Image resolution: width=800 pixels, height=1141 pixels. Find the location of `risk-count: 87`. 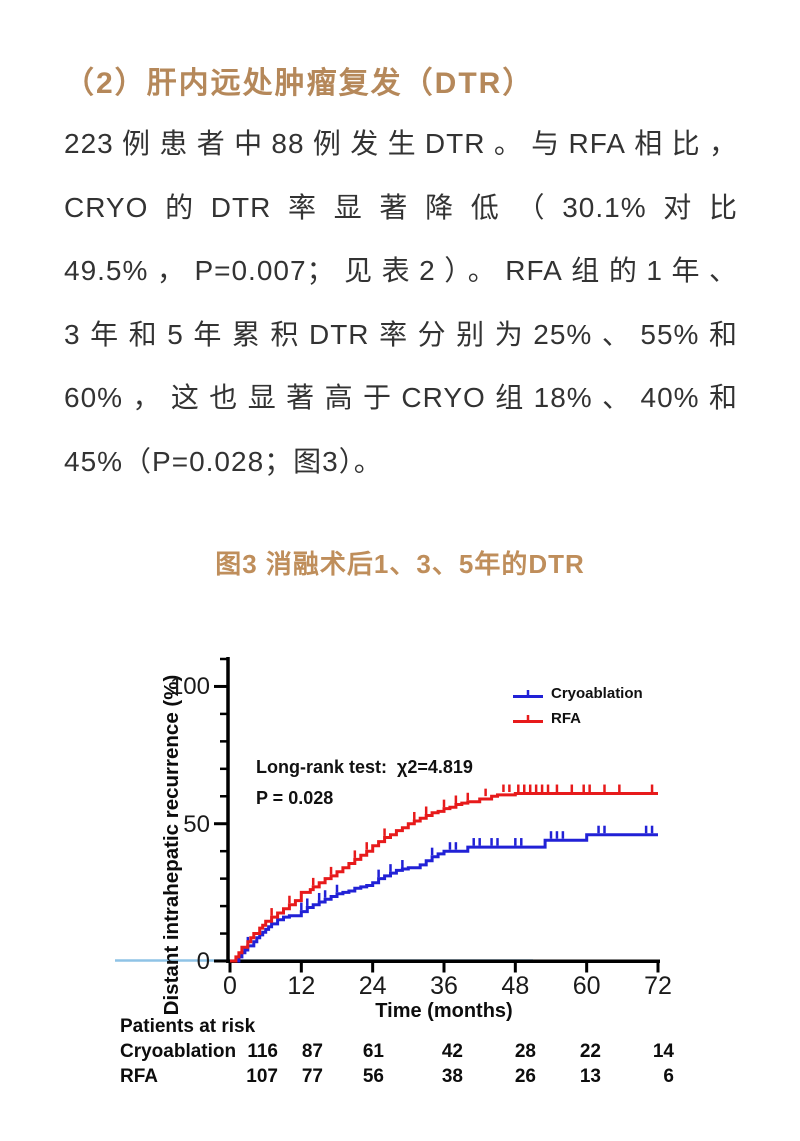

risk-count: 87 is located at coordinates (312, 1051).